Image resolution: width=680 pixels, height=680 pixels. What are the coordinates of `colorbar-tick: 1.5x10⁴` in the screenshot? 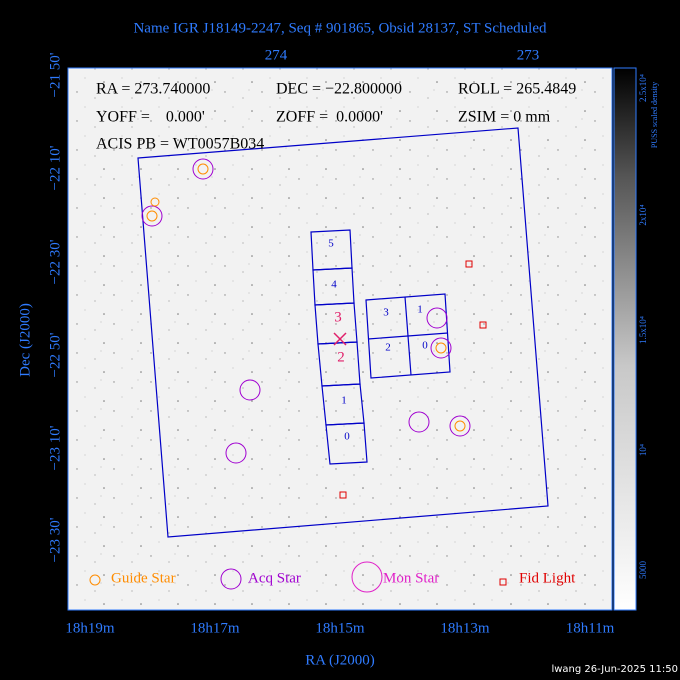 It's located at (643, 330).